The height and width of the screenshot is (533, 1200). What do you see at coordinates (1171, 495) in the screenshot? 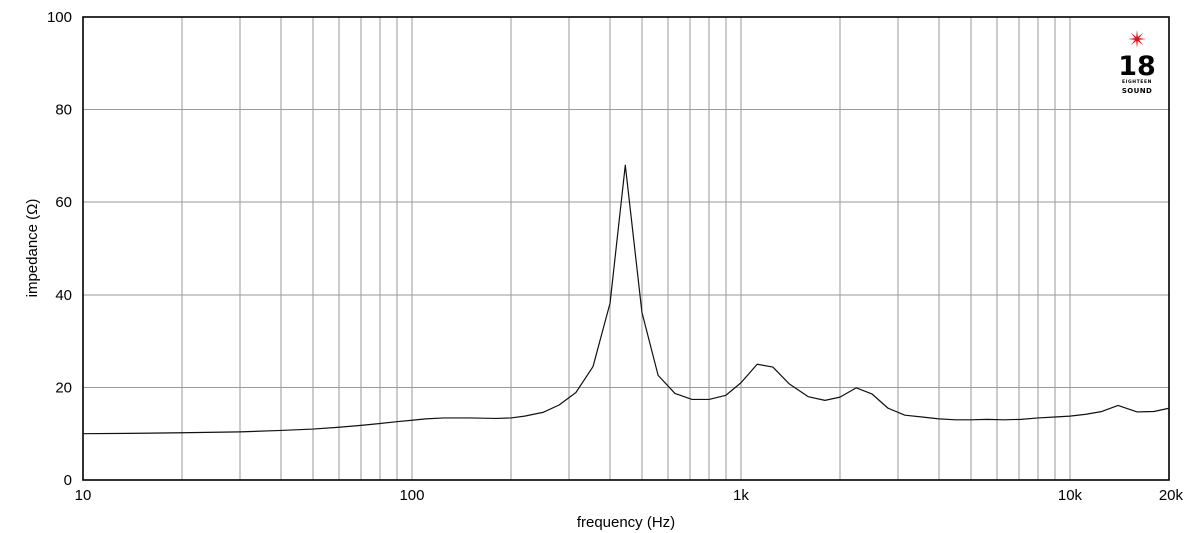
I see `x-tick-label: 20k` at bounding box center [1171, 495].